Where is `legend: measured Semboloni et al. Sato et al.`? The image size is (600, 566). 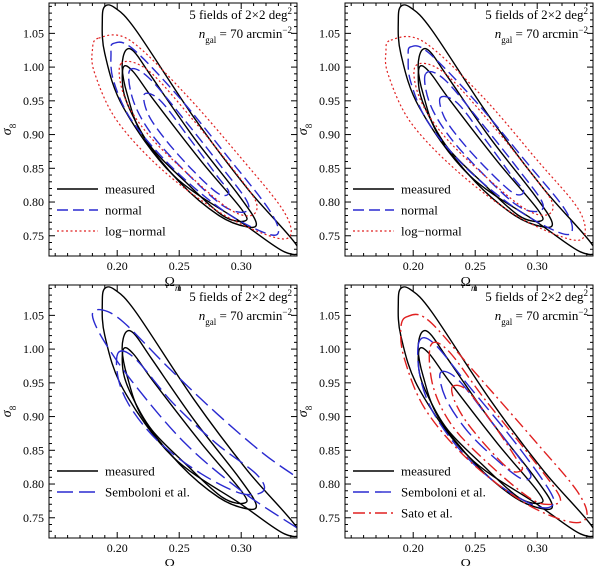 legend: measured Semboloni et al. Sato et al. is located at coordinates (419, 492).